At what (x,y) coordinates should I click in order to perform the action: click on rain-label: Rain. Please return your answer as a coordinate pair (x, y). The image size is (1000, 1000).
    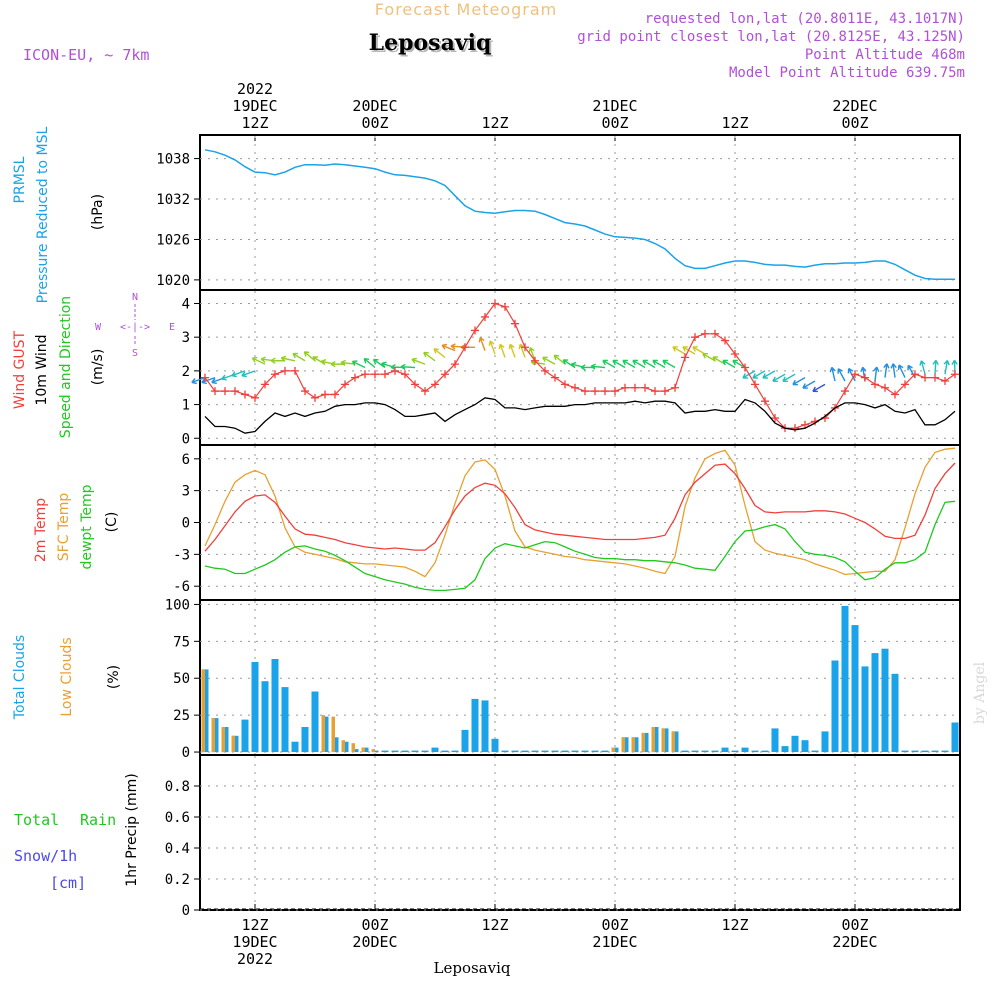
    Looking at the image, I should click on (98, 820).